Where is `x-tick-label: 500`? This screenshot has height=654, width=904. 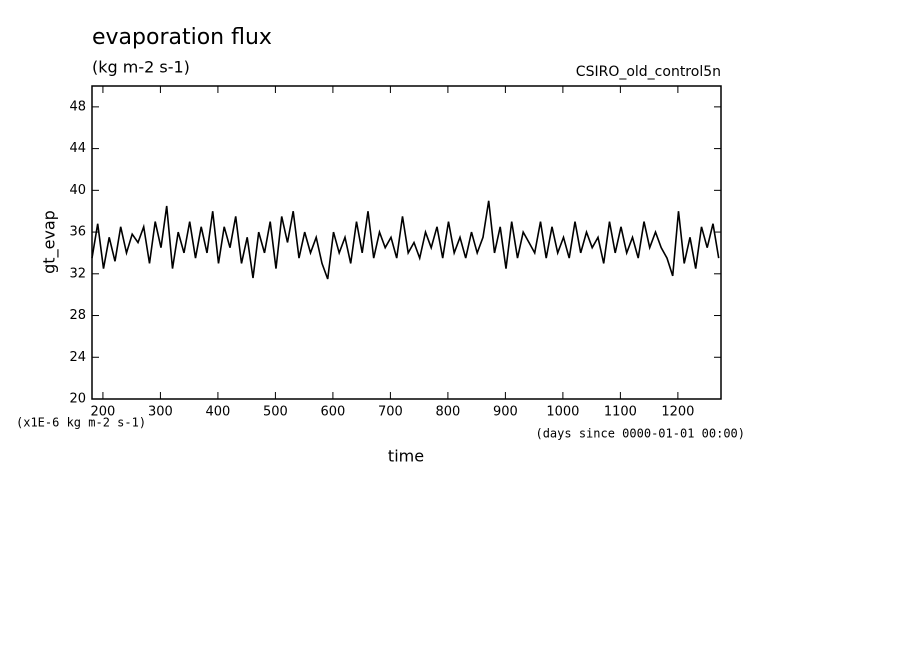
x-tick-label: 500 is located at coordinates (275, 412).